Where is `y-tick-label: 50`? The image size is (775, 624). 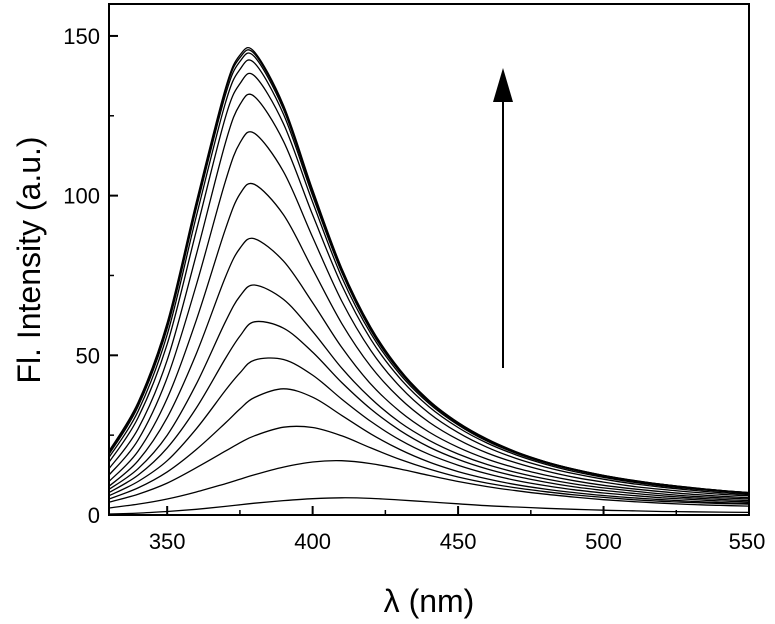 y-tick-label: 50 is located at coordinates (88, 355).